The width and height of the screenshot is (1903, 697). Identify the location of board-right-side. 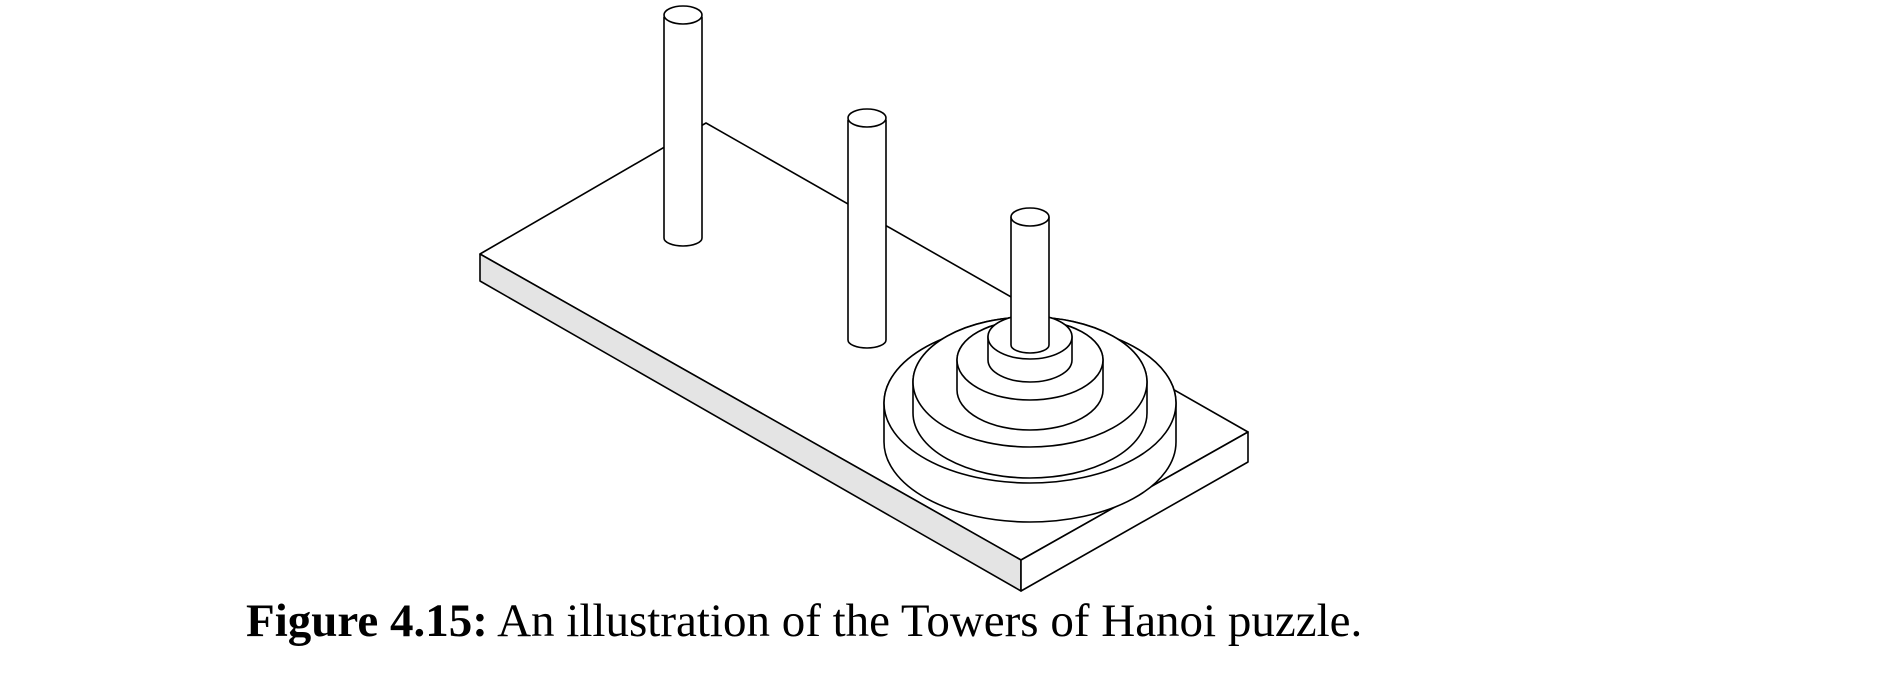
(1134, 511).